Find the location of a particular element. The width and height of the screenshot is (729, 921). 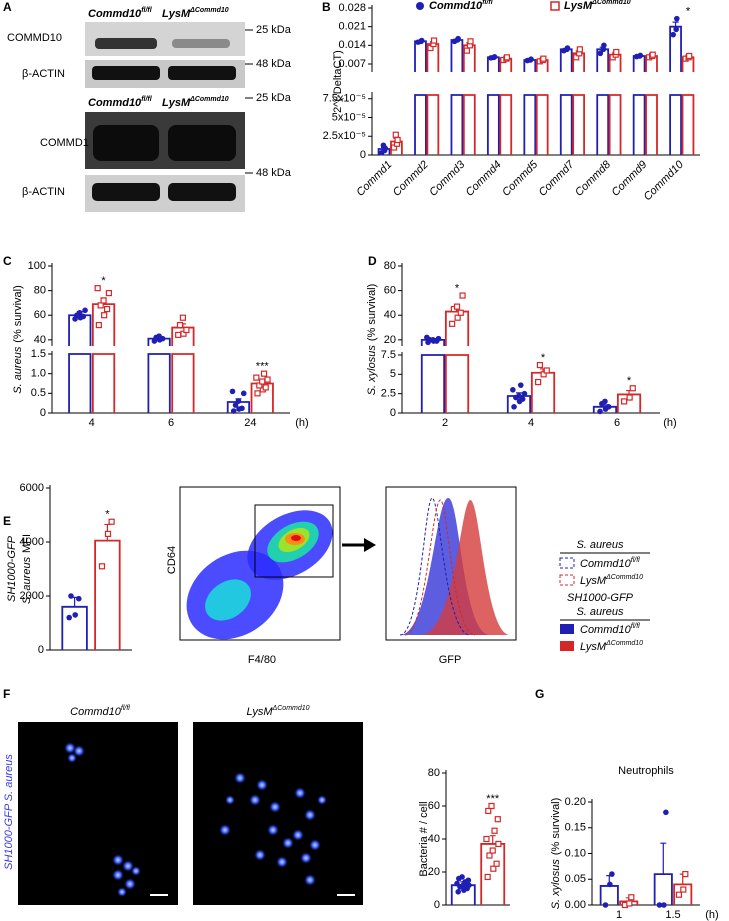

legend-marker is located at coordinates (555, 6).